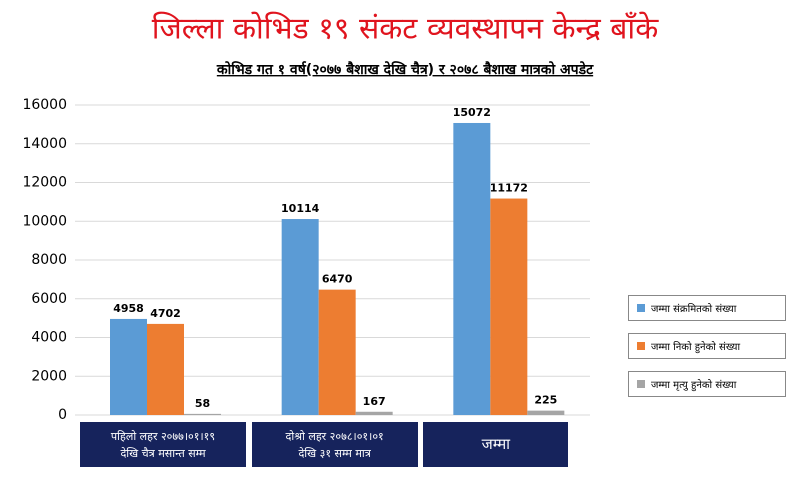  I want to click on legend-item: जम्मा मृत्यु हुनेको संख्या, so click(707, 384).